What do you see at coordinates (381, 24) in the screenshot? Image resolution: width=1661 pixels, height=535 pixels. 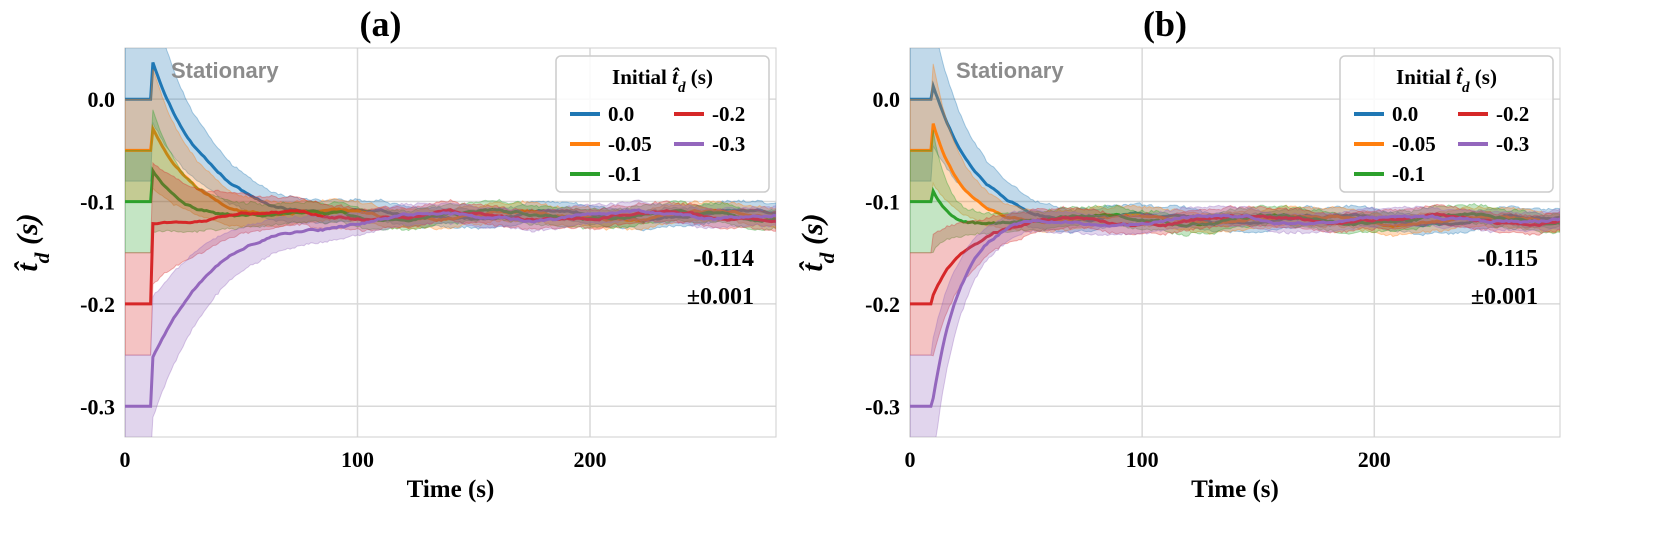 I see `panel-title: (a)` at bounding box center [381, 24].